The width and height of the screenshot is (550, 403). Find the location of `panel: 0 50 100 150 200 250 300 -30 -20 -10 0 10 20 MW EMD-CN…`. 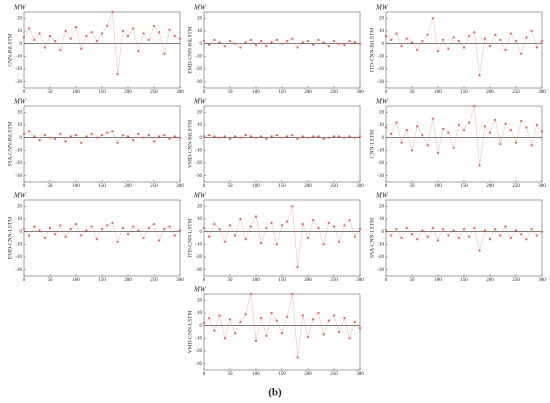

panel: 0 50 100 150 200 250 300 -30 -20 -10 0 10 20 MW EMD-CN… is located at coordinates (275, 50).